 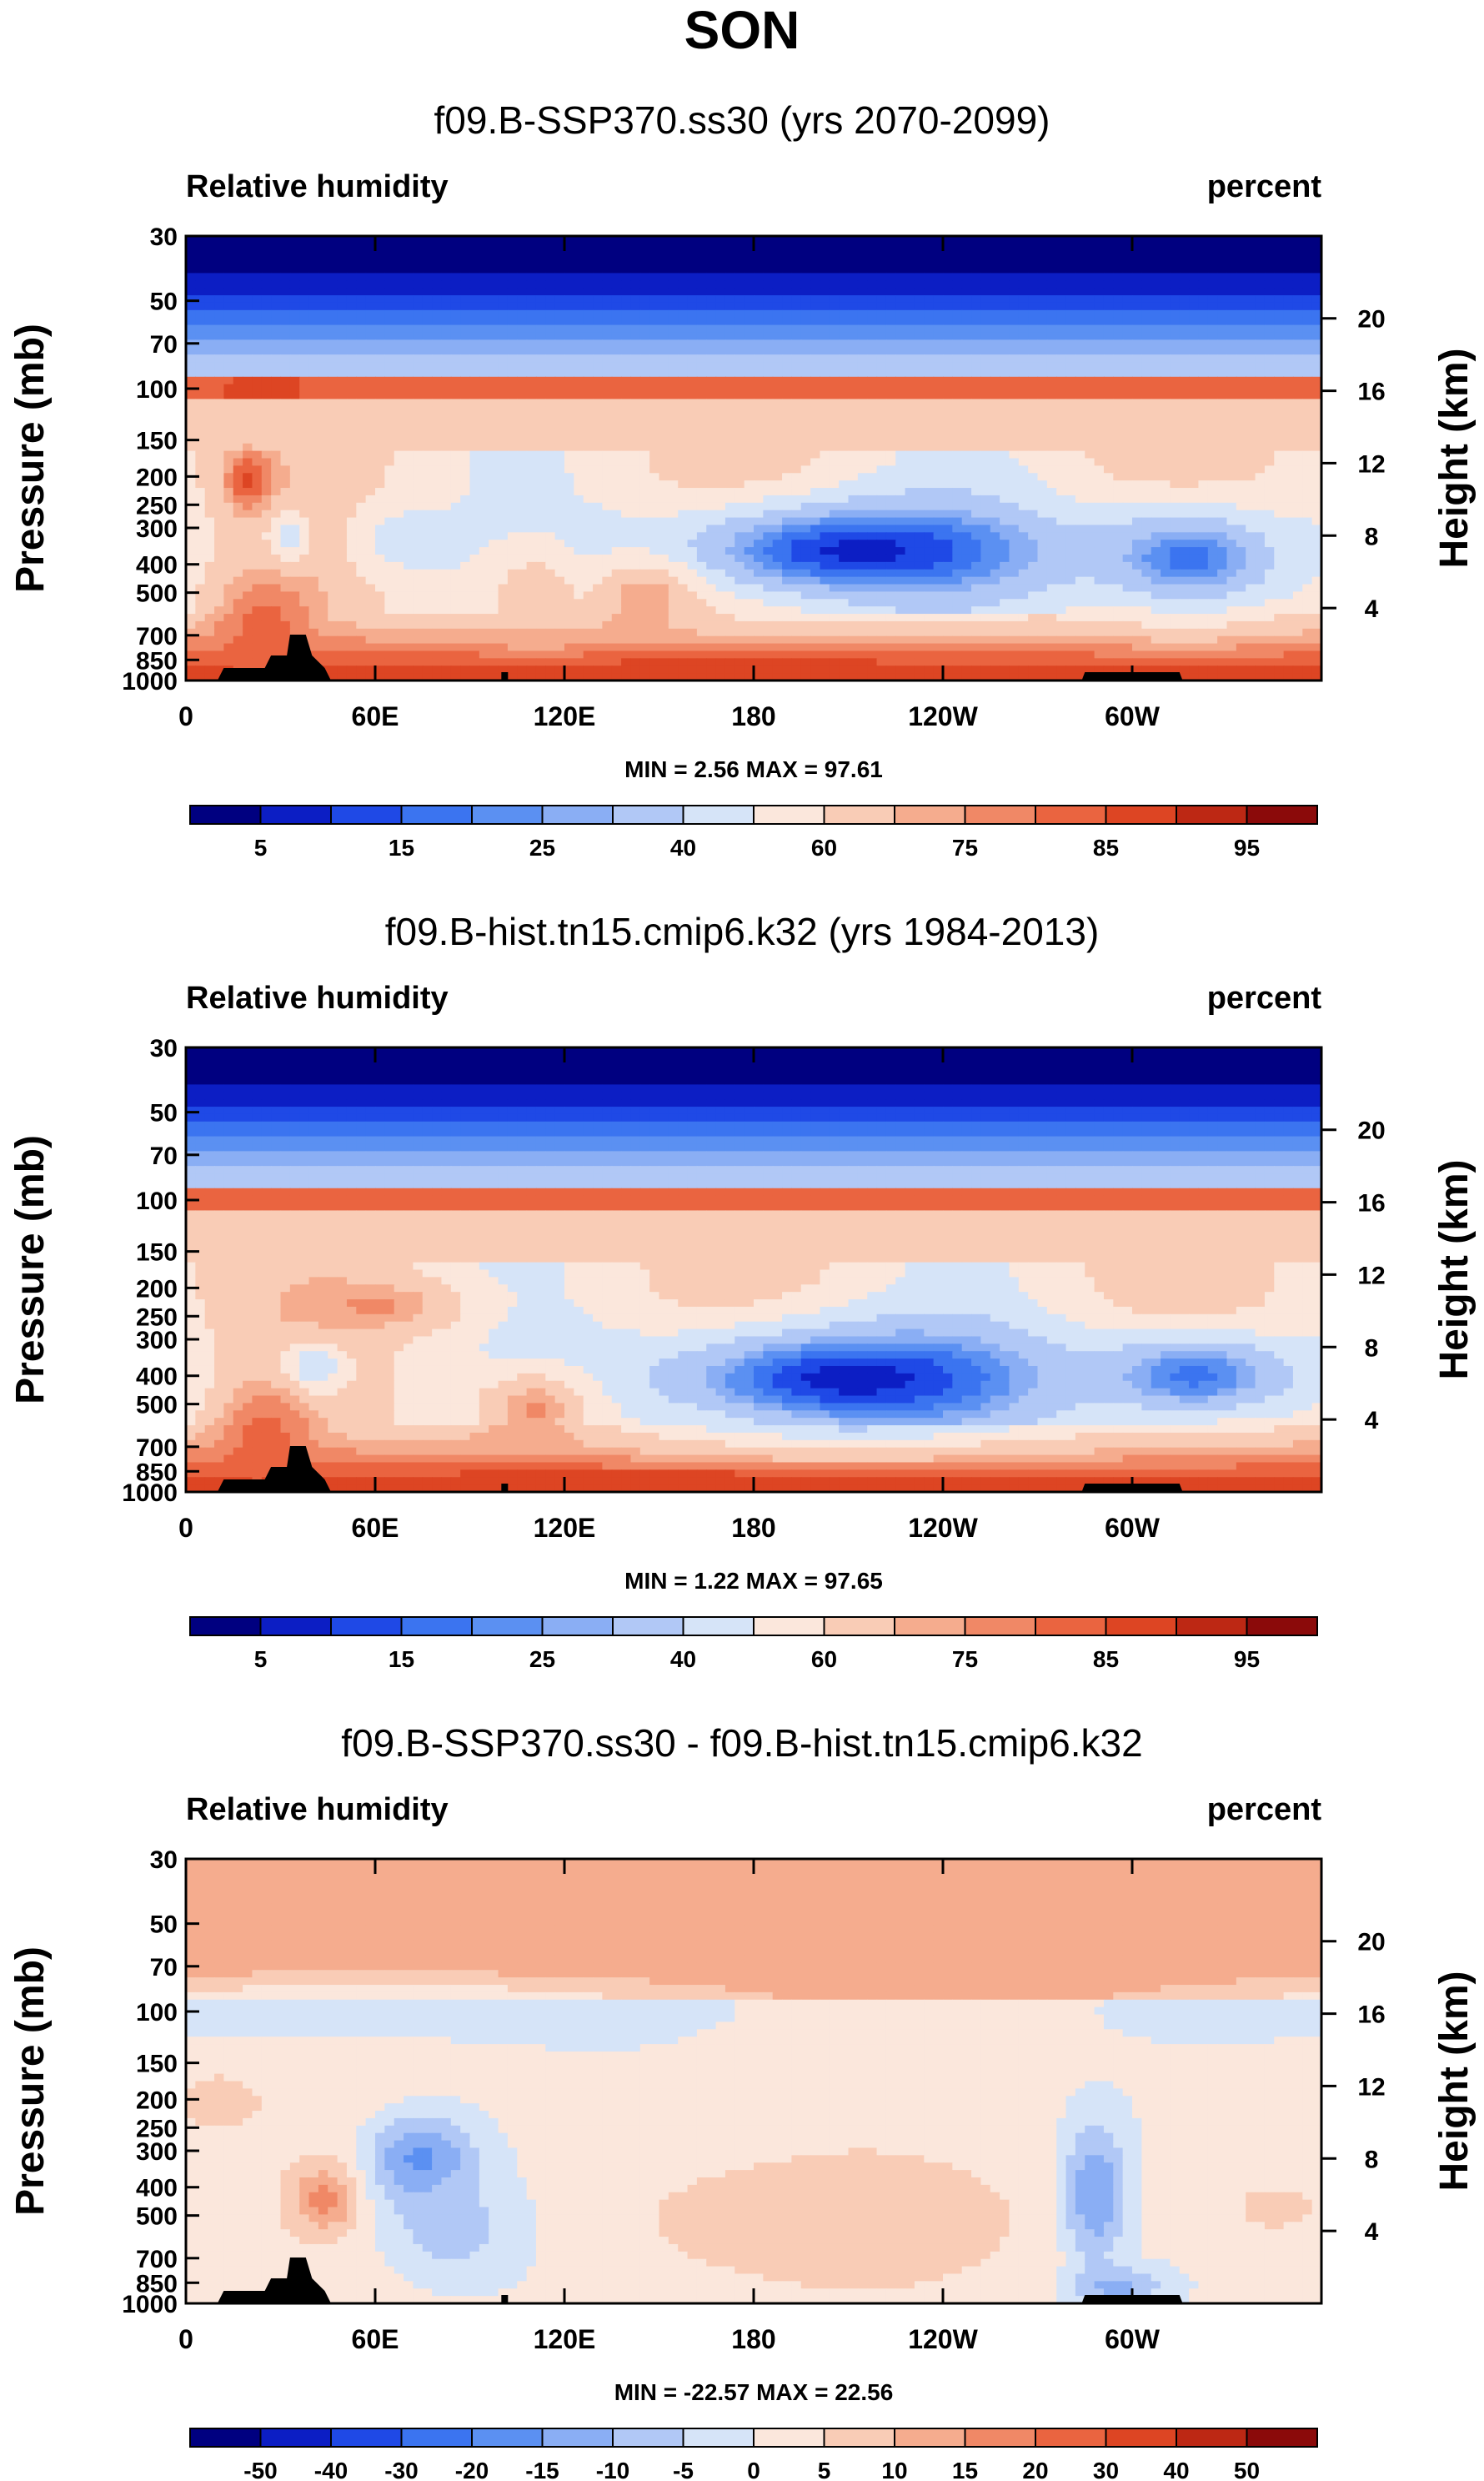 What do you see at coordinates (1264, 999) in the screenshot?
I see `units-label: percent` at bounding box center [1264, 999].